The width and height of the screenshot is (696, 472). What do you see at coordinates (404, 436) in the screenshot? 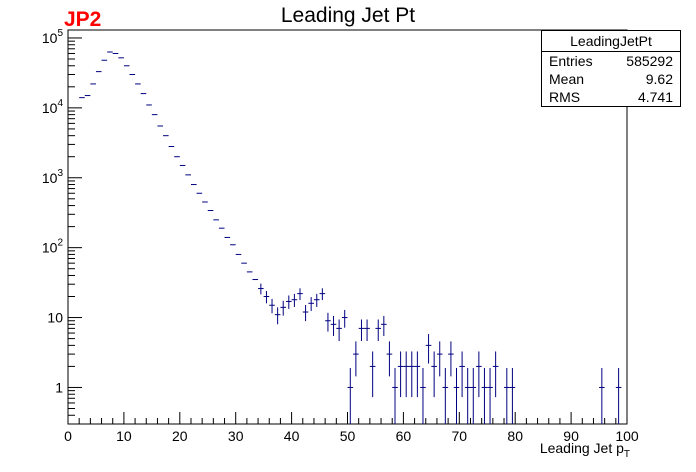
I see `x-tick-label: 60` at bounding box center [404, 436].